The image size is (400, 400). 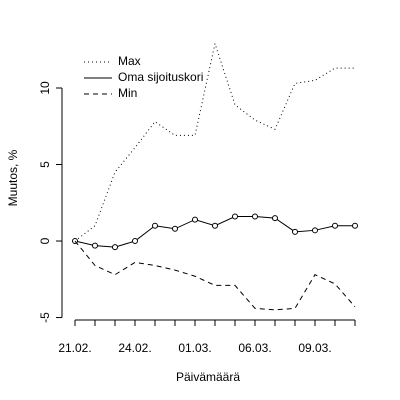 What do you see at coordinates (194, 348) in the screenshot?
I see `x-tick-label: 01.03.` at bounding box center [194, 348].